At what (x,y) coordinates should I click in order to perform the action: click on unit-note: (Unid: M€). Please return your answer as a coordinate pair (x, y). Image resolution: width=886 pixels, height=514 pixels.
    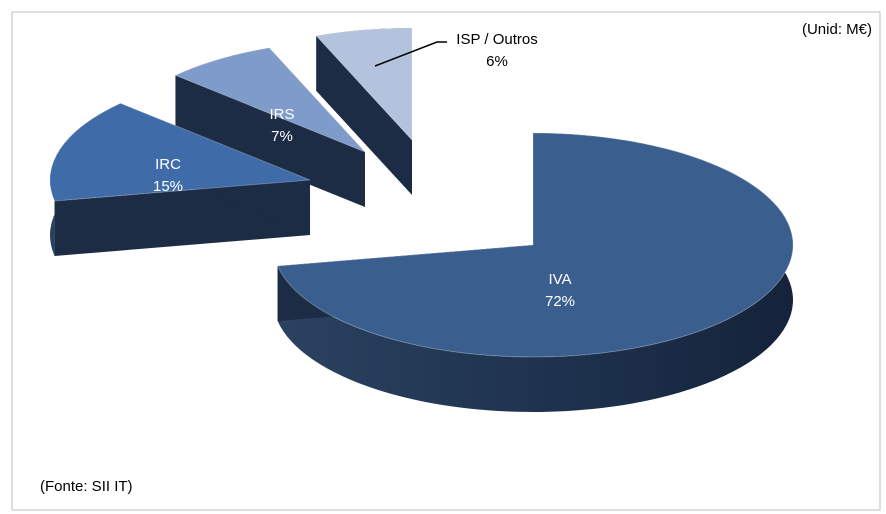
    Looking at the image, I should click on (837, 29).